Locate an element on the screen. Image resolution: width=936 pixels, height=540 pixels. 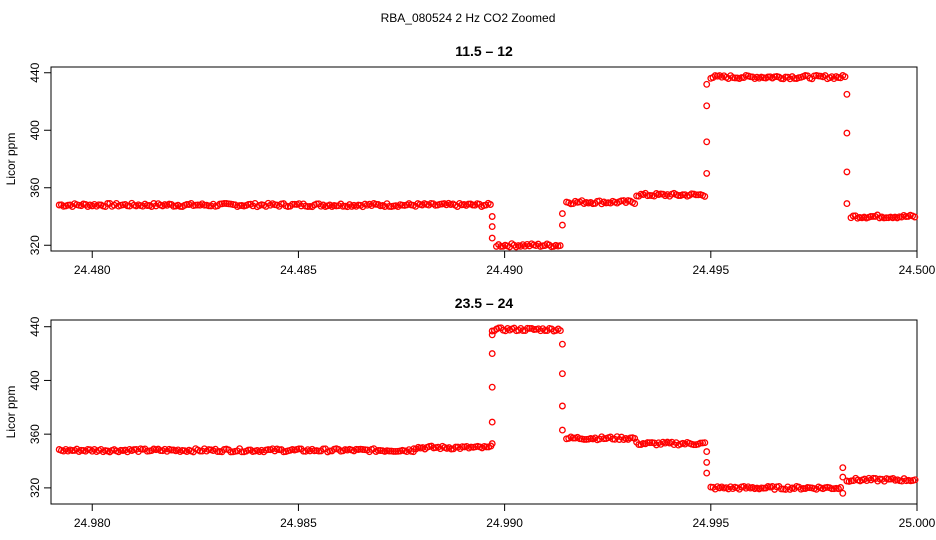
x-tick-label: 24.480 is located at coordinates (92, 270).